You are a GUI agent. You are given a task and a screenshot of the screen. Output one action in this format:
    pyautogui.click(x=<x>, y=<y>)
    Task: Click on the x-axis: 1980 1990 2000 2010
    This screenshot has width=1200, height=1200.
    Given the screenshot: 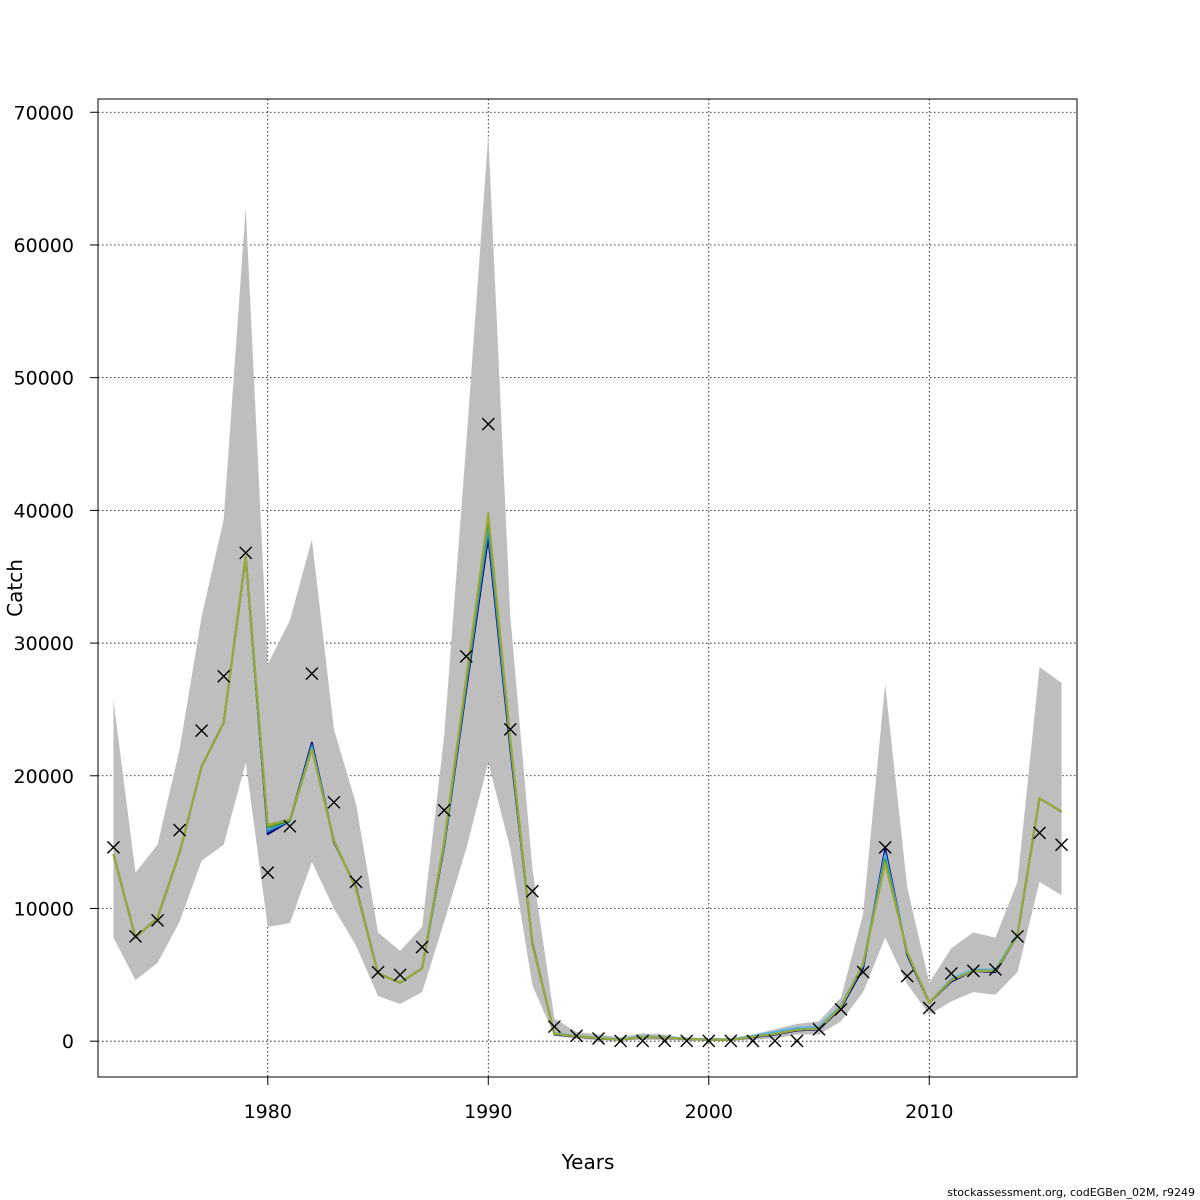 What is the action you would take?
    pyautogui.click(x=598, y=1100)
    